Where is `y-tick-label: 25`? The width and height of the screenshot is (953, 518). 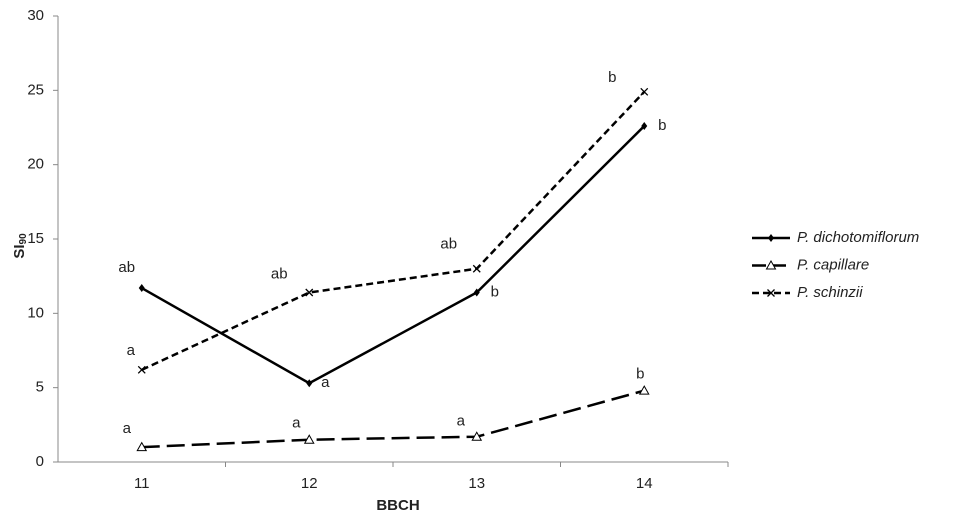
y-tick-label: 25 is located at coordinates (35, 89).